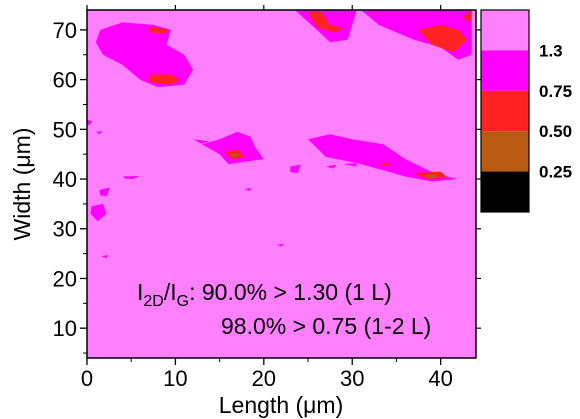 The height and width of the screenshot is (419, 580). I want to click on colorbar-label: 0.50, so click(555, 131).